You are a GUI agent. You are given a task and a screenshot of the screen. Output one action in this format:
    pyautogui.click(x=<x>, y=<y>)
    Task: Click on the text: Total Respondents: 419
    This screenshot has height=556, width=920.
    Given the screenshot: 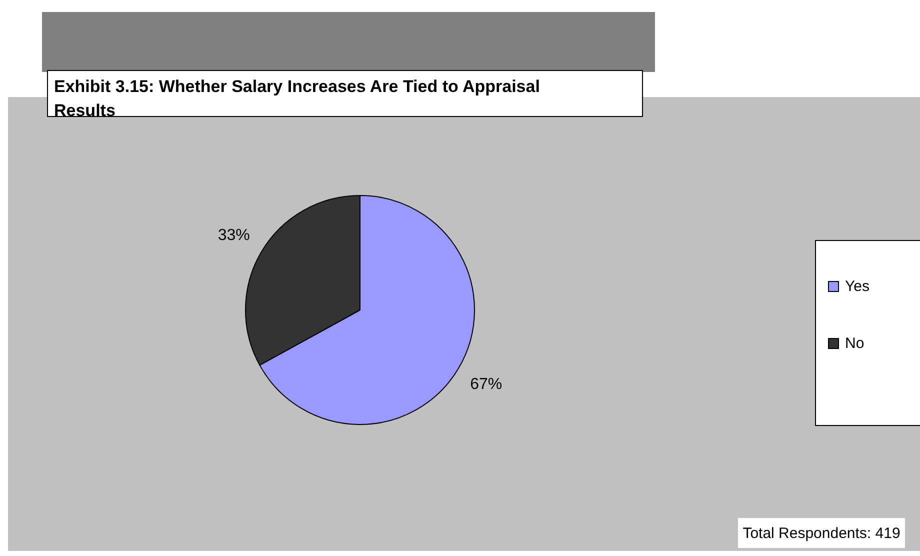 What is the action you would take?
    pyautogui.click(x=821, y=533)
    